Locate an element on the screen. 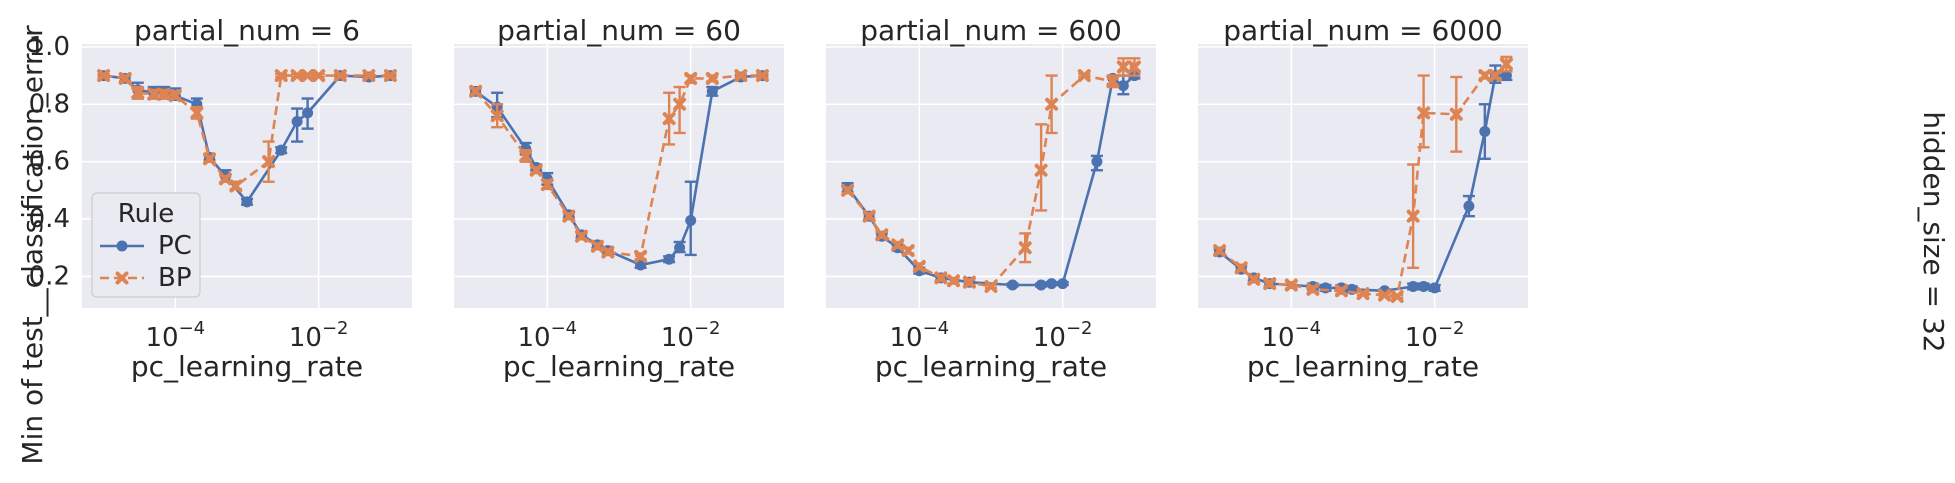 The height and width of the screenshot is (483, 1955). legend-box is located at coordinates (146, 245).